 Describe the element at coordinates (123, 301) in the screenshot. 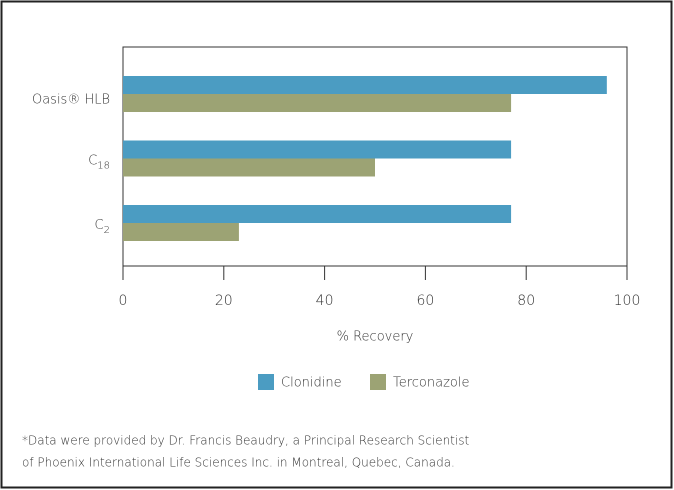

I see `x-tick-label: 0` at that location.